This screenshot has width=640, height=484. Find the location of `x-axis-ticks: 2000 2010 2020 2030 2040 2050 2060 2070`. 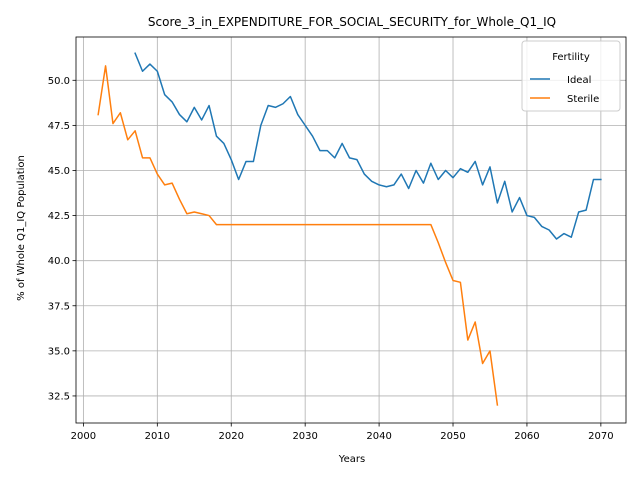

x-axis-ticks: 2000 2010 2020 2030 2040 2050 2060 2070 is located at coordinates (342, 432).